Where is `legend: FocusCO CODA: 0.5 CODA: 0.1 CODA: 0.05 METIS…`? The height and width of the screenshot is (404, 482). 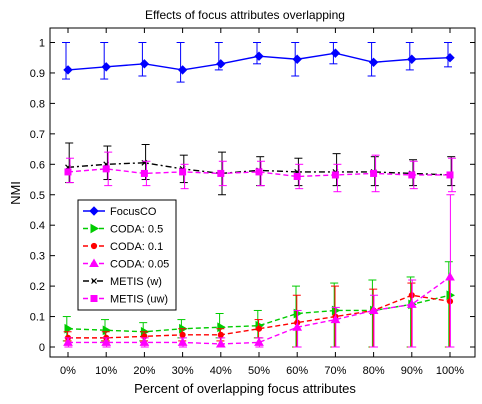
legend: FocusCO CODA: 0.5 CODA: 0.1 CODA: 0.05 METIS… is located at coordinates (127, 255).